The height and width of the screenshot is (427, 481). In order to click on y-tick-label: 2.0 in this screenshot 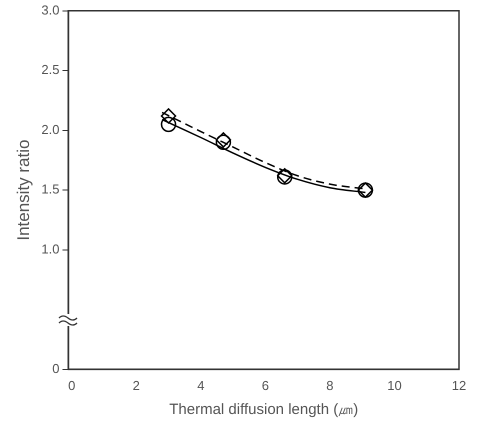, I will do `click(50, 129)`.